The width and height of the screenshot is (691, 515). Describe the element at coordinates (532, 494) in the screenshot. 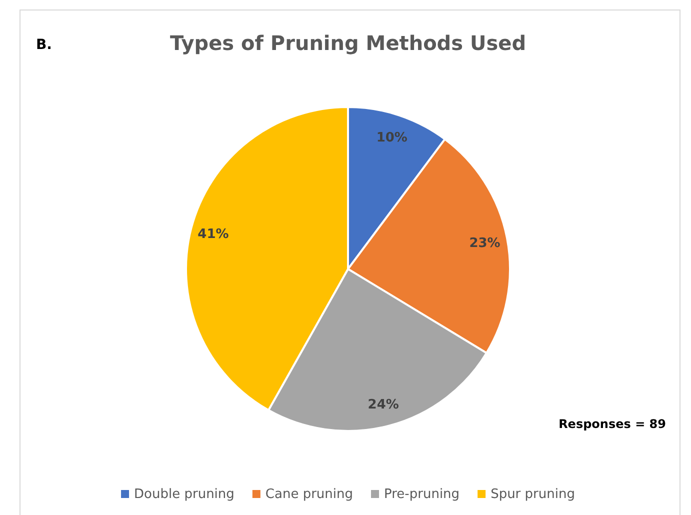

I see `legend-label: Spur pruning` at that location.